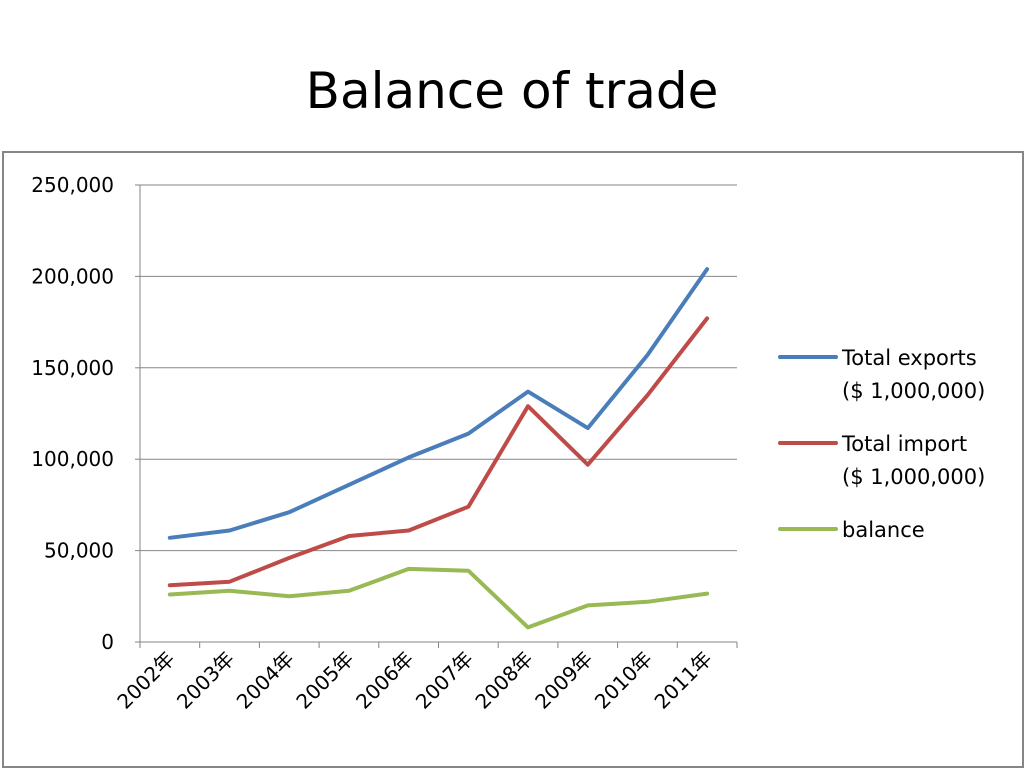 The height and width of the screenshot is (768, 1024). What do you see at coordinates (265, 680) in the screenshot?
I see `x-tick-label: 2004年` at bounding box center [265, 680].